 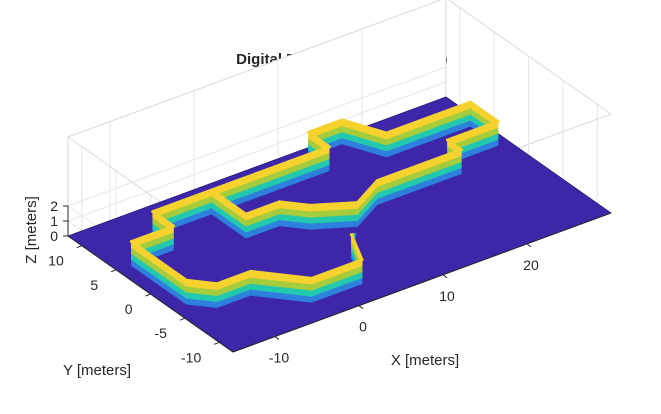 I want to click on y-axis-label: Y [meters], so click(x=97, y=370).